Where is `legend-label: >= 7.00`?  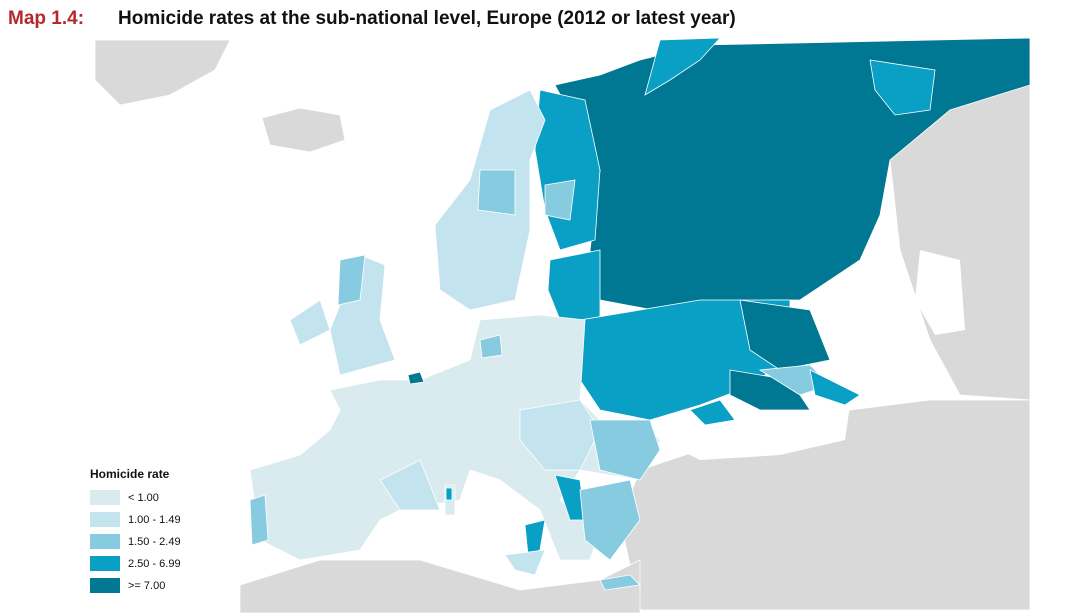
legend-label: >= 7.00 is located at coordinates (146, 586).